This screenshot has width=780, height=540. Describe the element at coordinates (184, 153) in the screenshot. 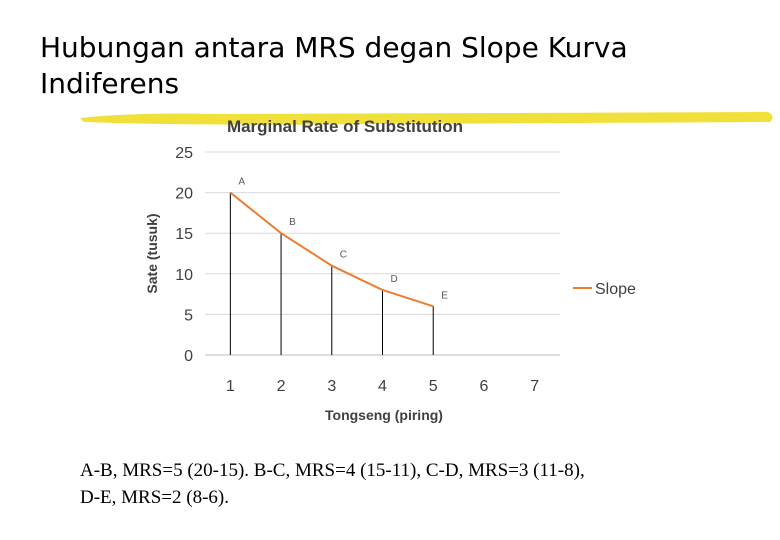

I see `y-tick-label-25: 25` at that location.